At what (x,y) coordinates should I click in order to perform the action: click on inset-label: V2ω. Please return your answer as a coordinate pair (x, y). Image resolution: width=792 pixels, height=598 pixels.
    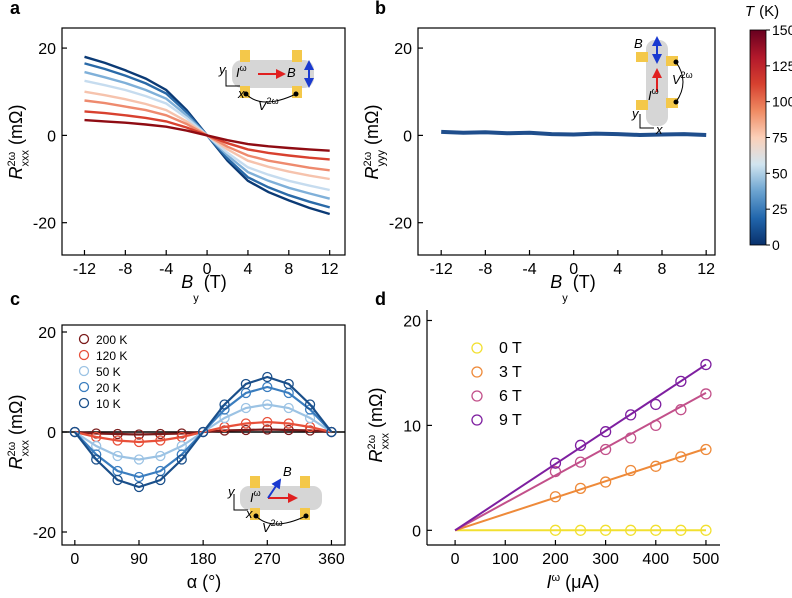
    Looking at the image, I should click on (272, 526).